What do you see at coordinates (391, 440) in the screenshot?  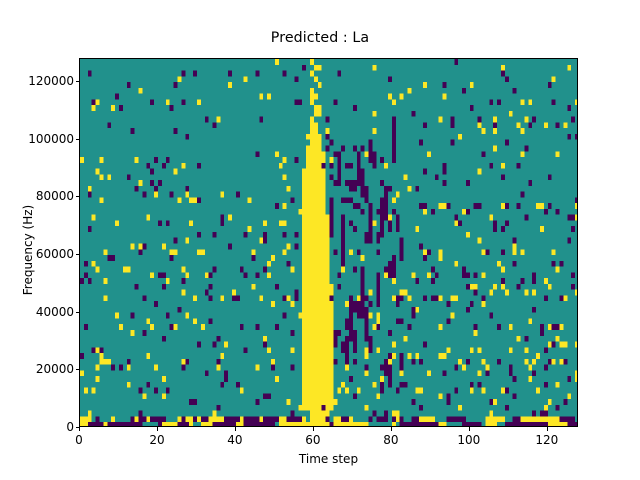 I see `x-tick-label: 80` at bounding box center [391, 440].